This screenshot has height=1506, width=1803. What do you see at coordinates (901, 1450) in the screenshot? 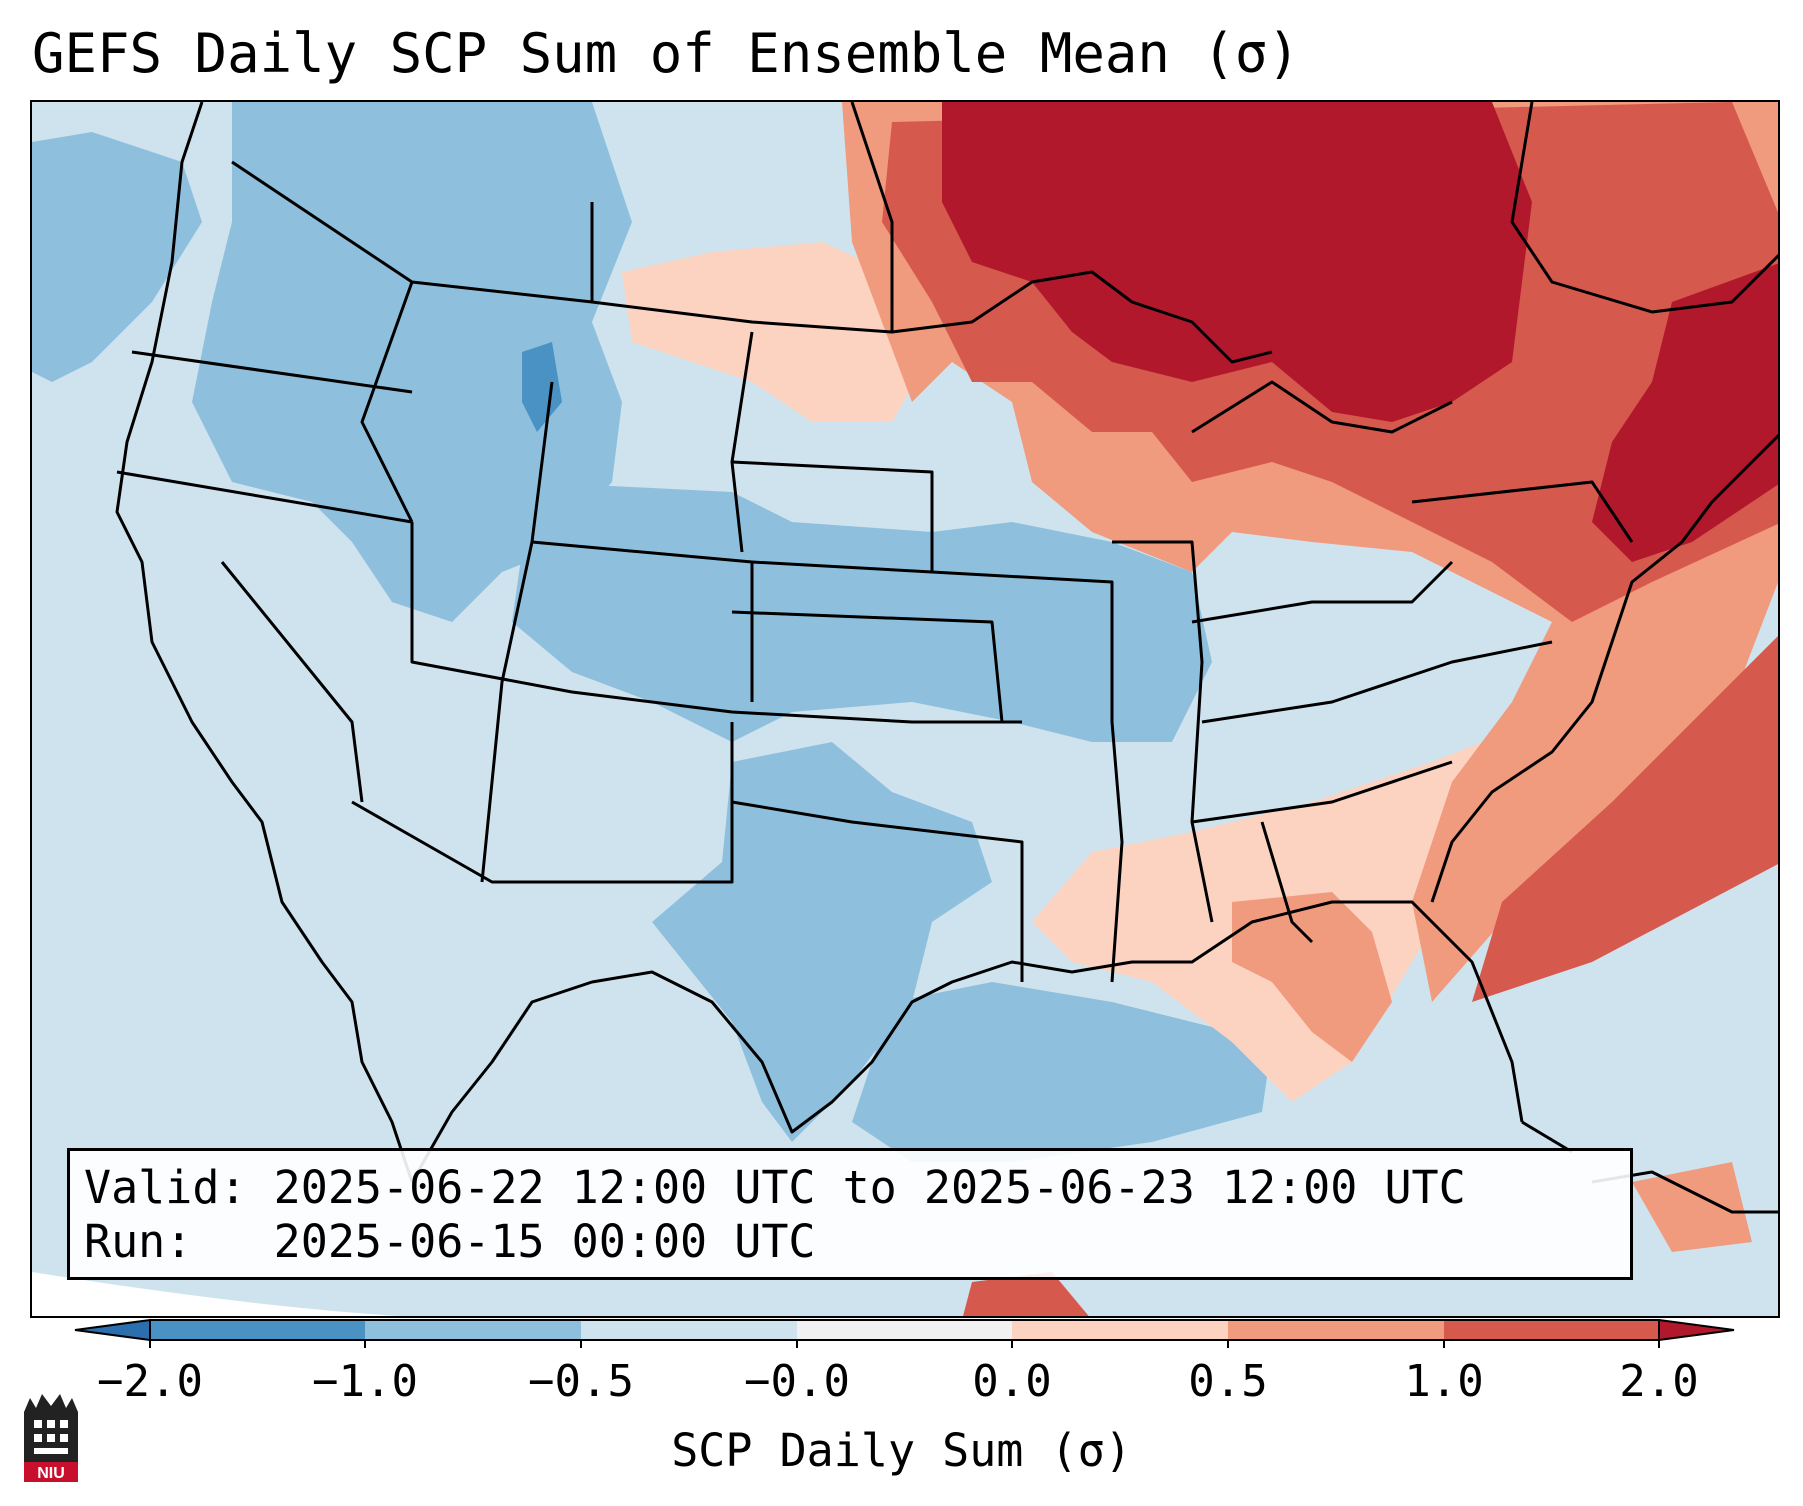
I see `colorbar-label: SCP Daily Sum (σ)` at bounding box center [901, 1450].